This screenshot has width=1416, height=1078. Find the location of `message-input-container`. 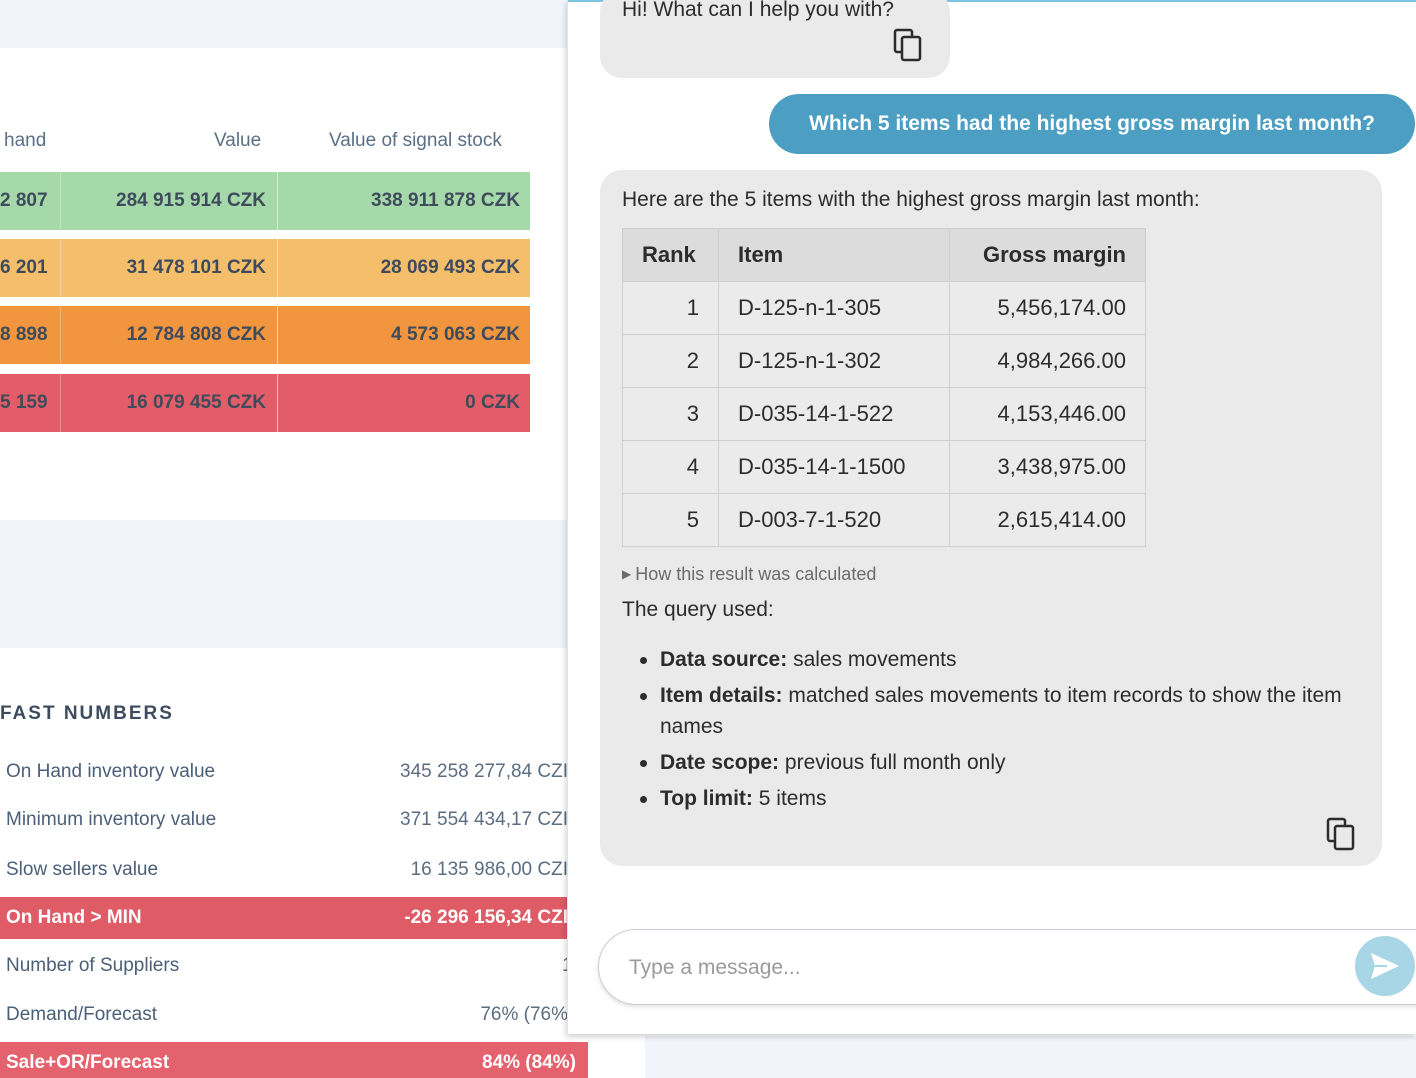

message-input-container is located at coordinates (1007, 967).